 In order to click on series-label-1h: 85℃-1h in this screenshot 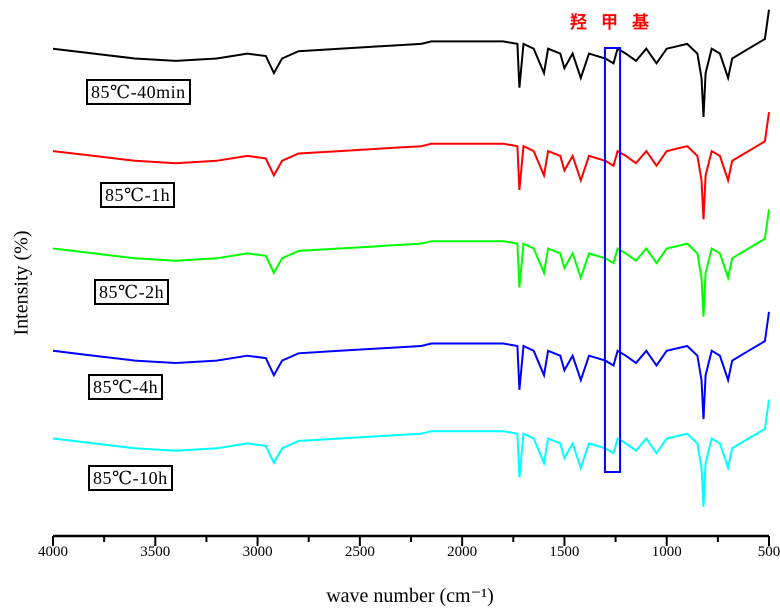, I will do `click(138, 195)`.